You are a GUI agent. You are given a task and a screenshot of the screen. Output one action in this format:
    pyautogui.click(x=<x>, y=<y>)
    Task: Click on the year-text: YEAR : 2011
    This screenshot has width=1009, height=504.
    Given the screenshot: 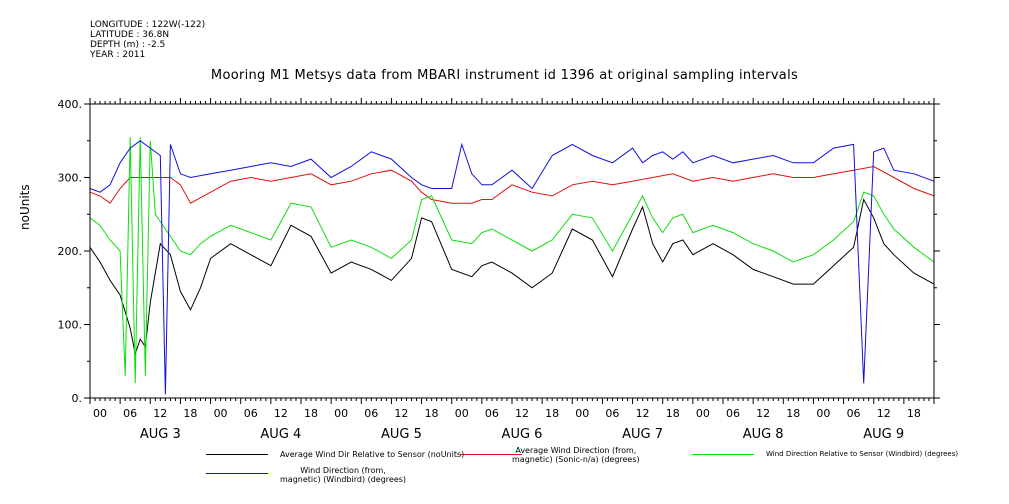 What is the action you would take?
    pyautogui.click(x=118, y=55)
    